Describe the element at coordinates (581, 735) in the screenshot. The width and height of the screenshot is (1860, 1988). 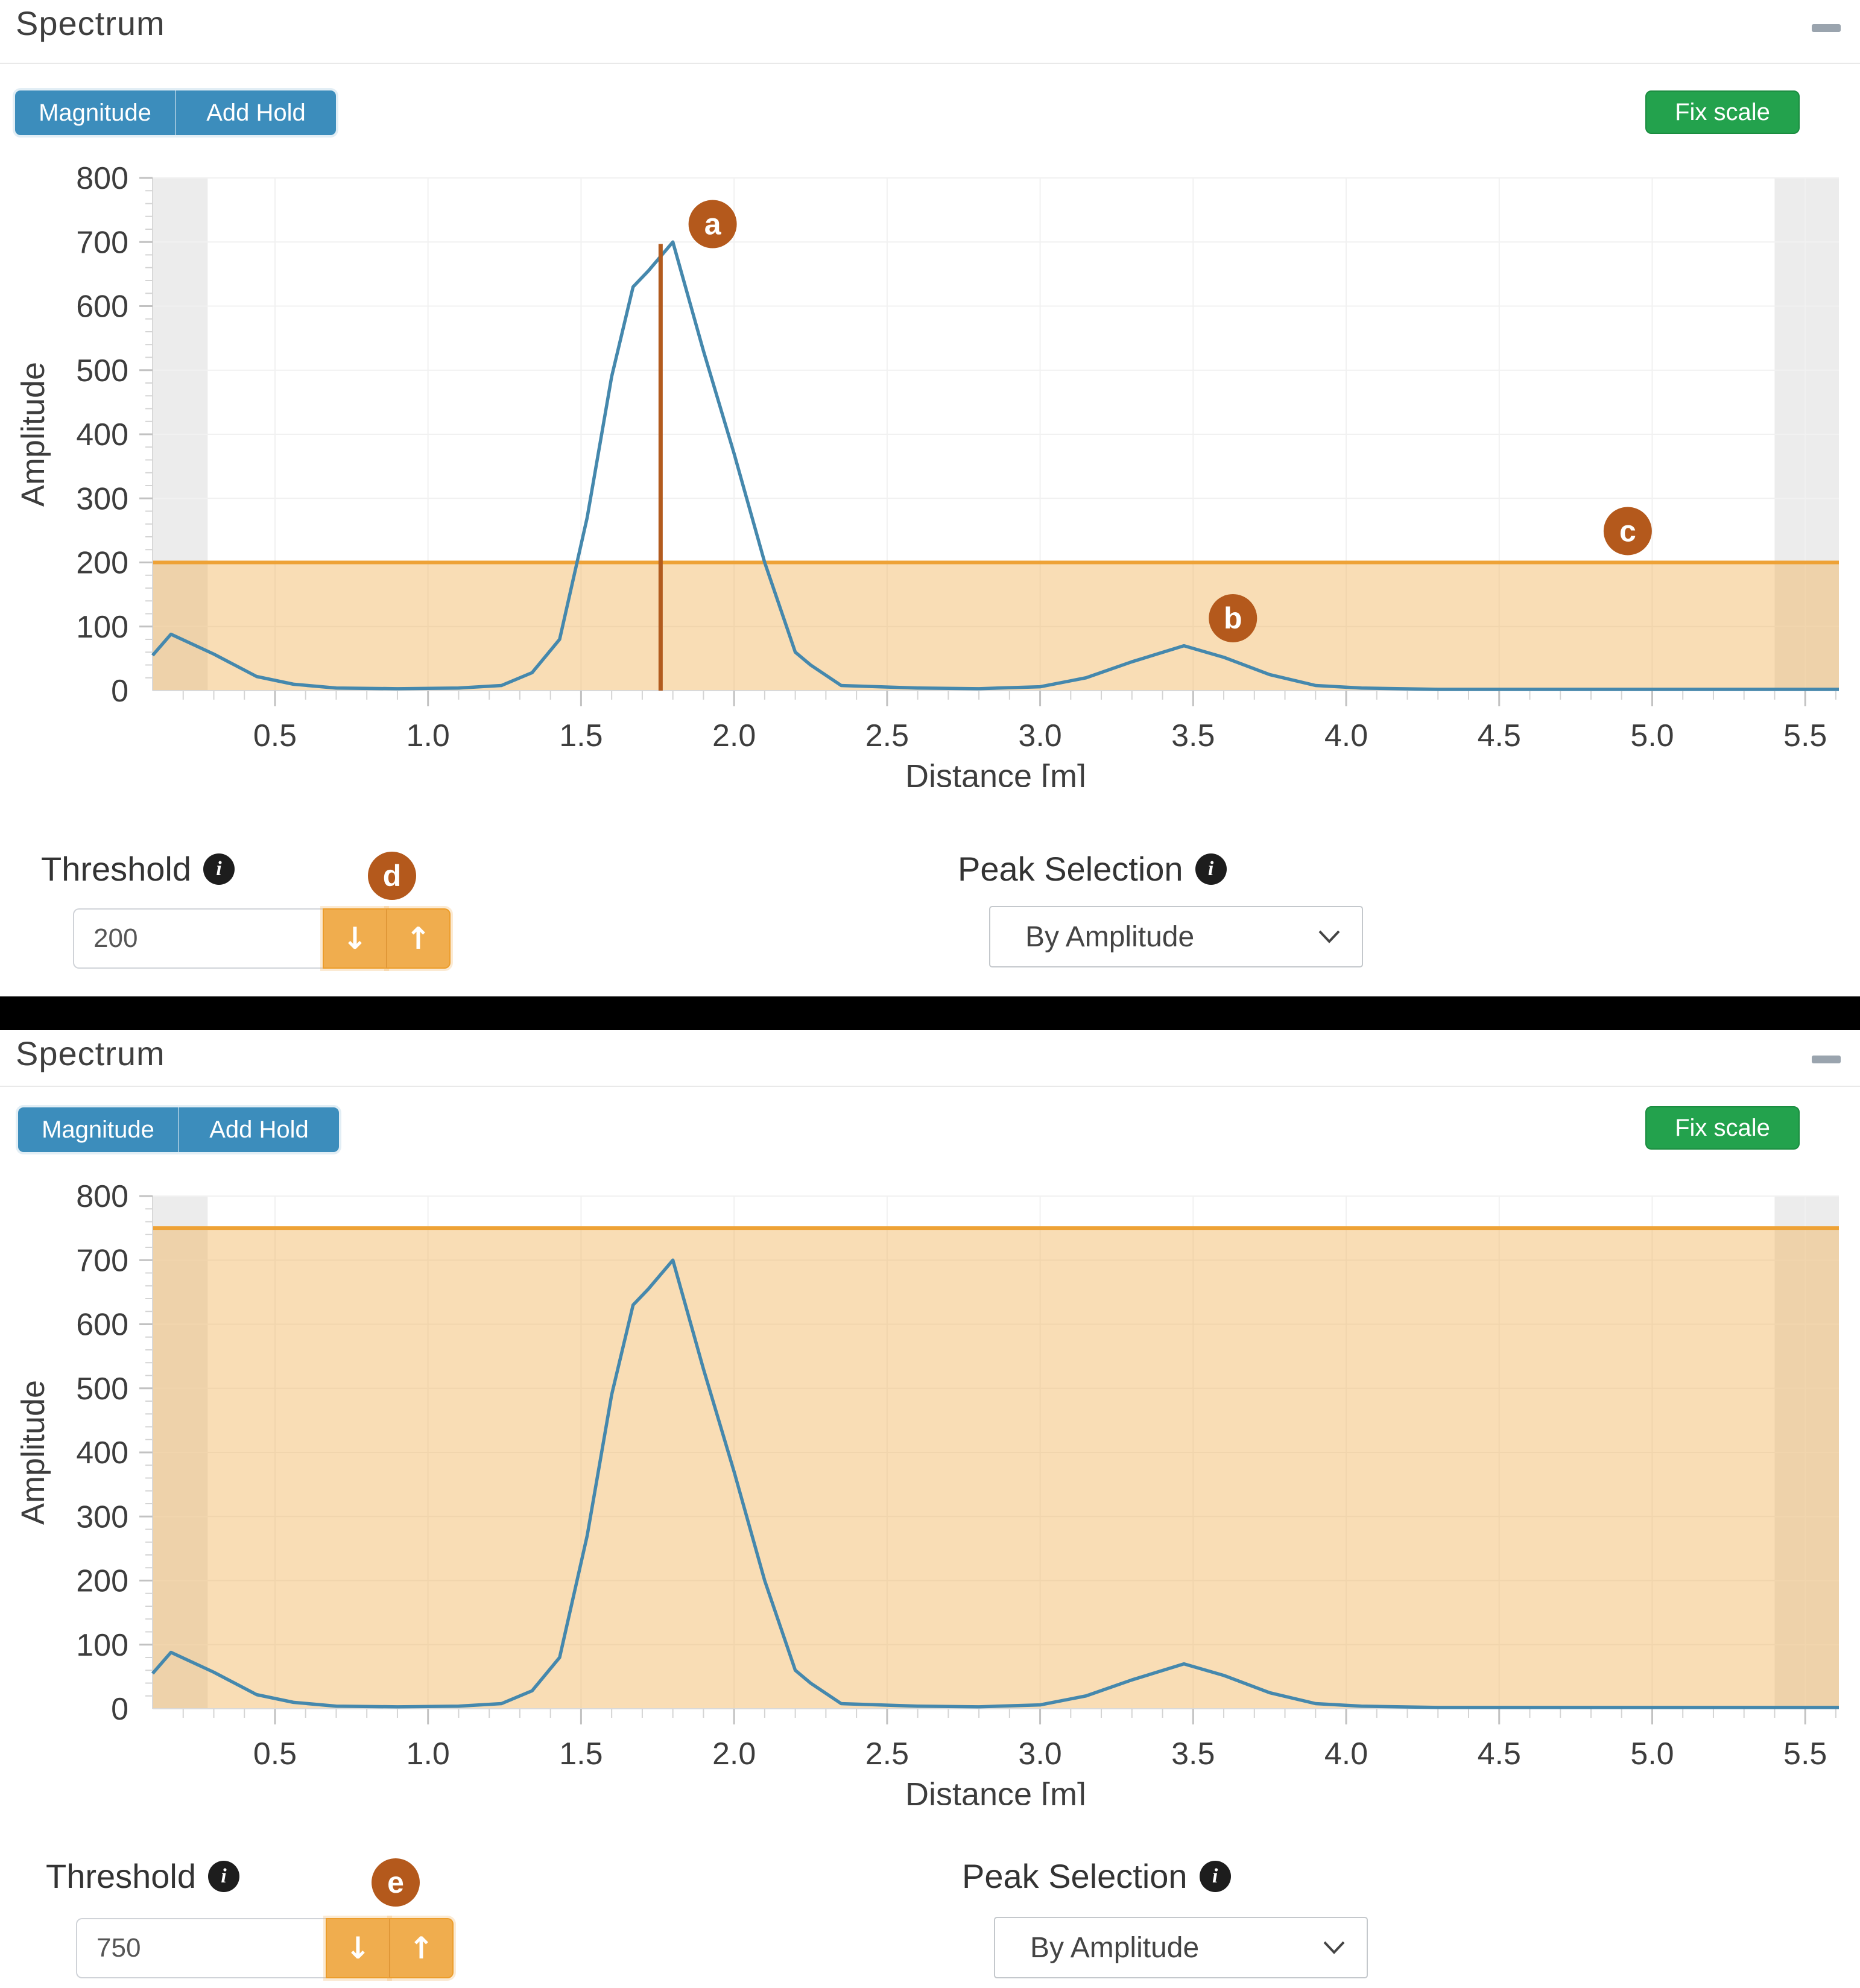
I see `svg-text: 1.5` at that location.